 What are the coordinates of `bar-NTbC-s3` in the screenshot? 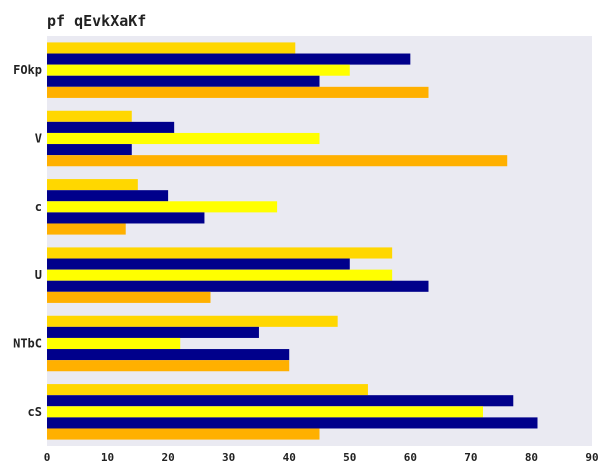 It's located at (114, 343).